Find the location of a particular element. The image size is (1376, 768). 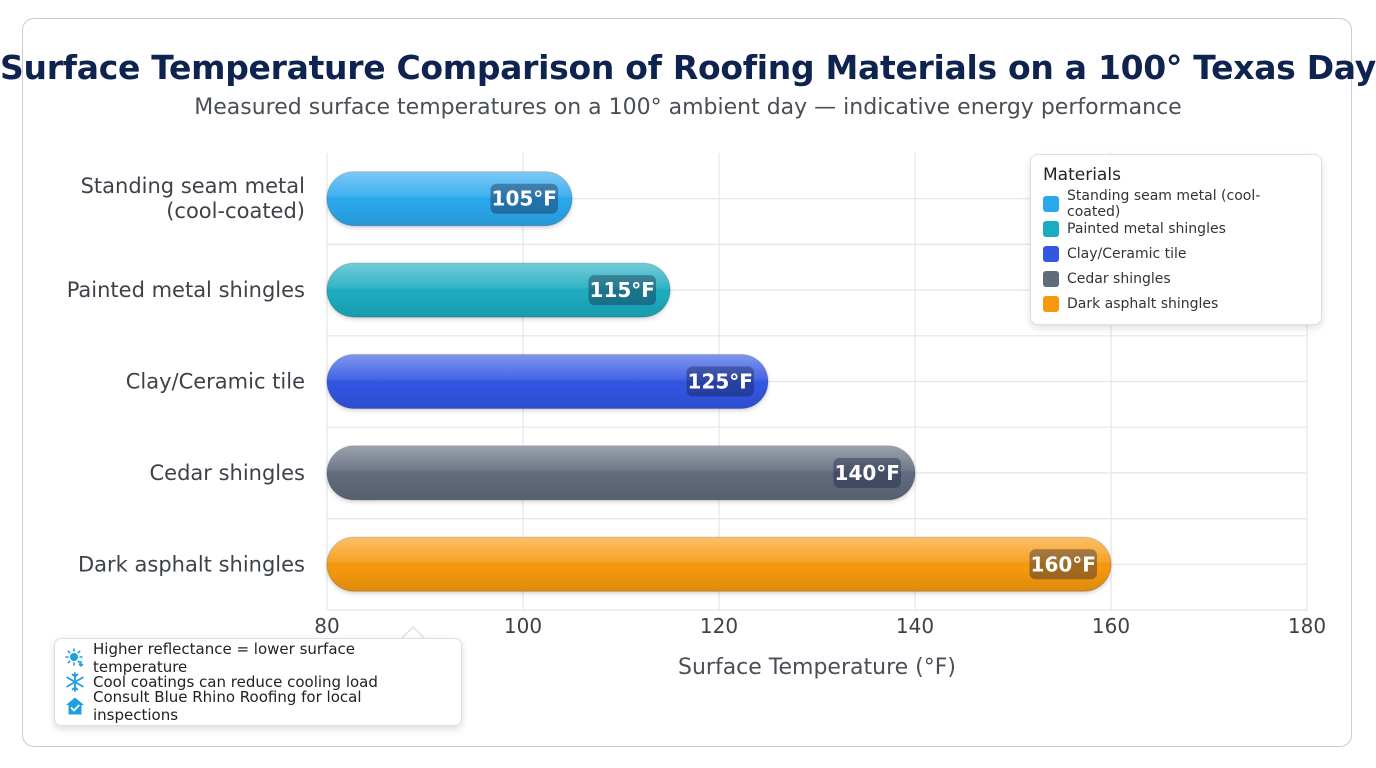

data-label: 115°F is located at coordinates (622, 290).